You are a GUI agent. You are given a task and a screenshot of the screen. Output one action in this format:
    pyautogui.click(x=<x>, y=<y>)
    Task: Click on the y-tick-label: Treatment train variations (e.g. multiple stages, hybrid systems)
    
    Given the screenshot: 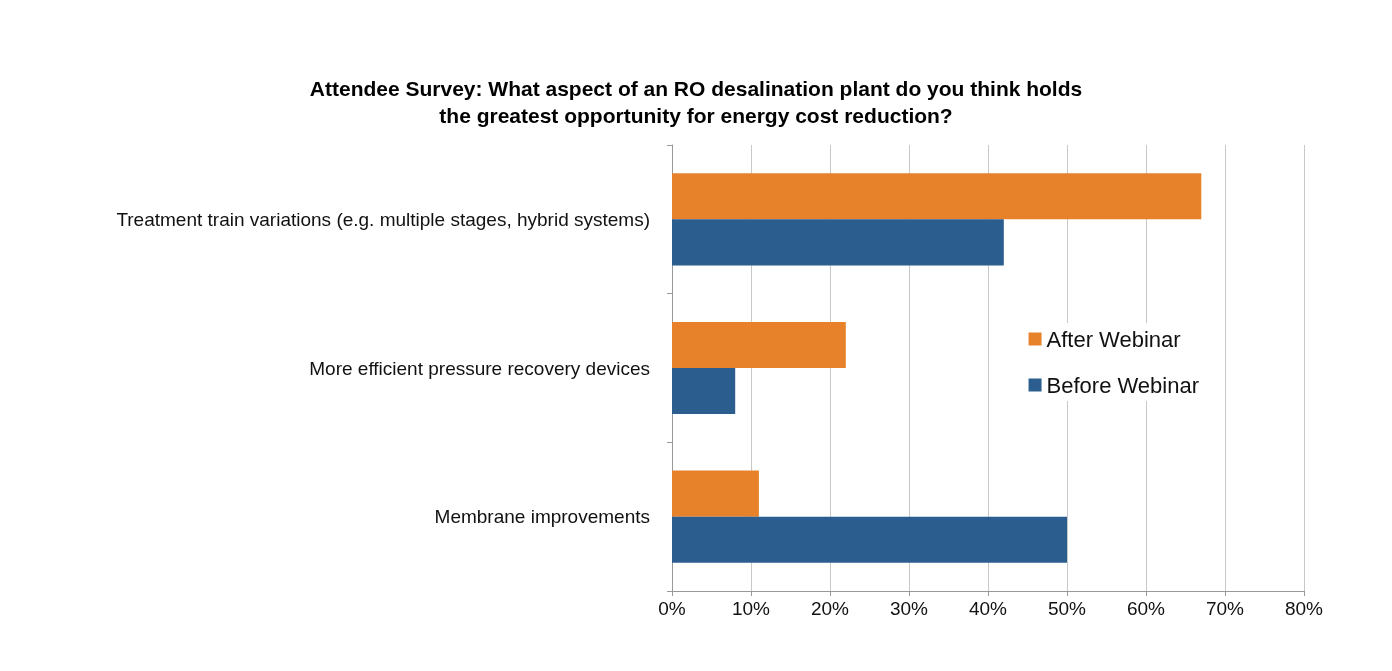 What is the action you would take?
    pyautogui.click(x=383, y=219)
    